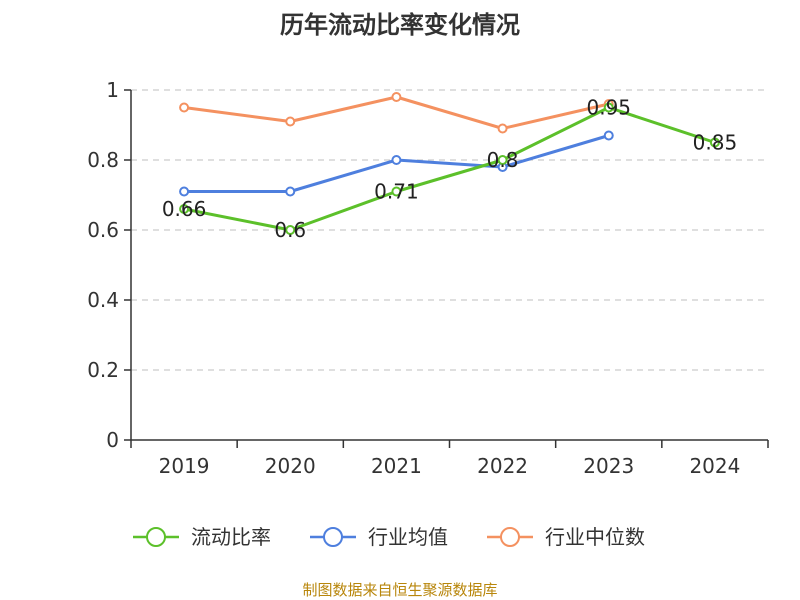 Image resolution: width=800 pixels, height=600 pixels. I want to click on data-label: 0.8, so click(503, 160).